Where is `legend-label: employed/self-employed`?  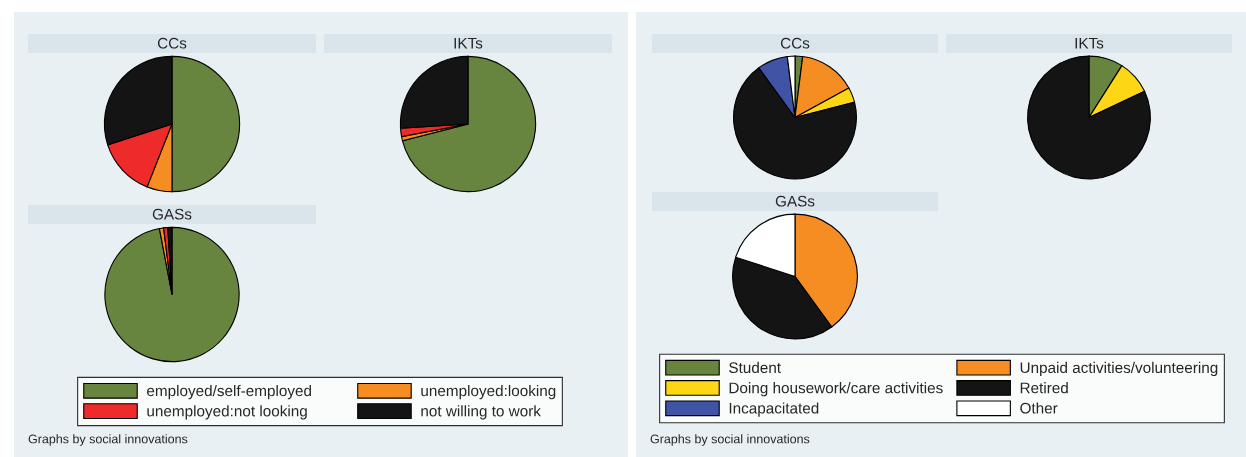 legend-label: employed/self-employed is located at coordinates (229, 392).